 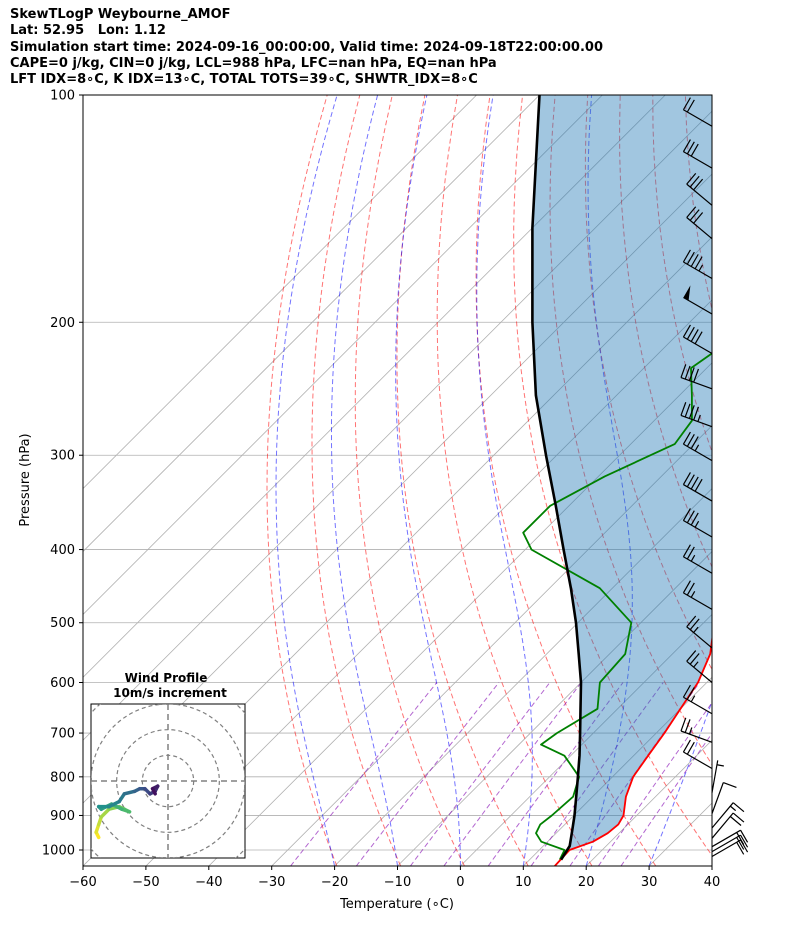 I want to click on temperature-line, so click(x=633, y=749).